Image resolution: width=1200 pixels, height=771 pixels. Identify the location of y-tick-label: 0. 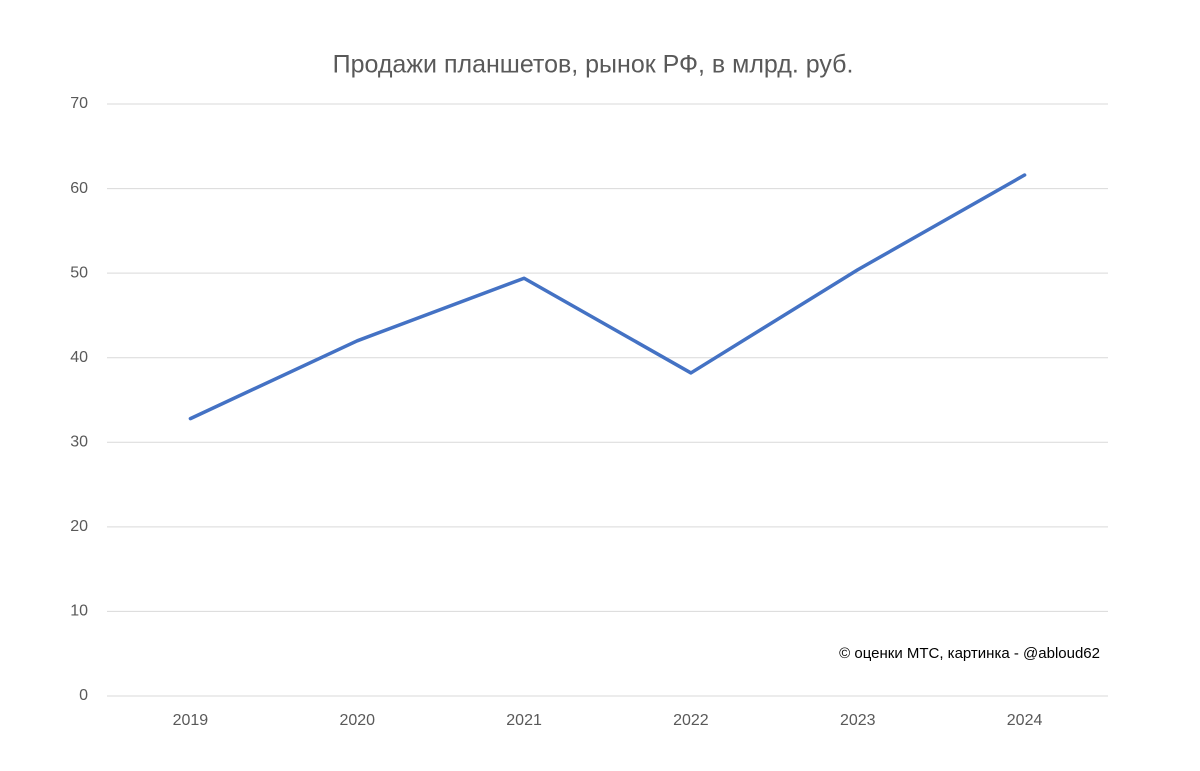
(83, 695).